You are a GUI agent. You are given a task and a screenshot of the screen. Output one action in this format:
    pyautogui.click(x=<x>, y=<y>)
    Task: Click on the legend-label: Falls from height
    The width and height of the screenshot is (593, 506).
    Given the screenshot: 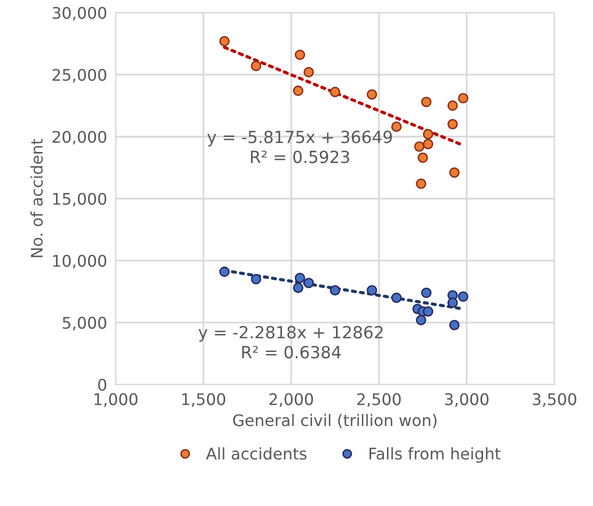 What is the action you would take?
    pyautogui.click(x=435, y=455)
    